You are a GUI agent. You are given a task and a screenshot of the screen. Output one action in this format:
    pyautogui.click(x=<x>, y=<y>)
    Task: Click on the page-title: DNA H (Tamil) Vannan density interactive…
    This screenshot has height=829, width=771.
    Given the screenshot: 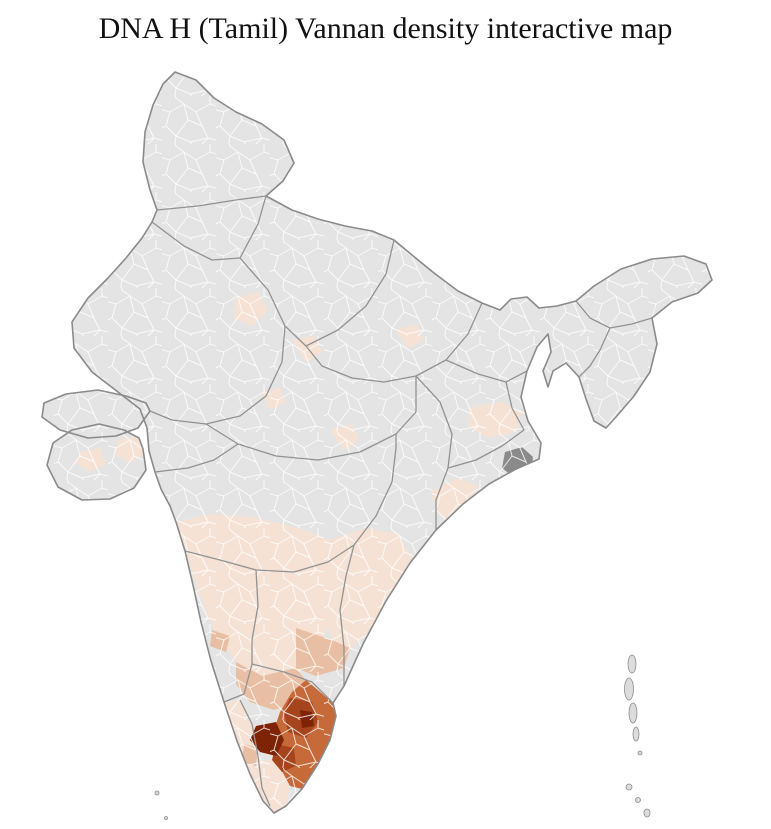 What is the action you would take?
    pyautogui.click(x=385, y=28)
    